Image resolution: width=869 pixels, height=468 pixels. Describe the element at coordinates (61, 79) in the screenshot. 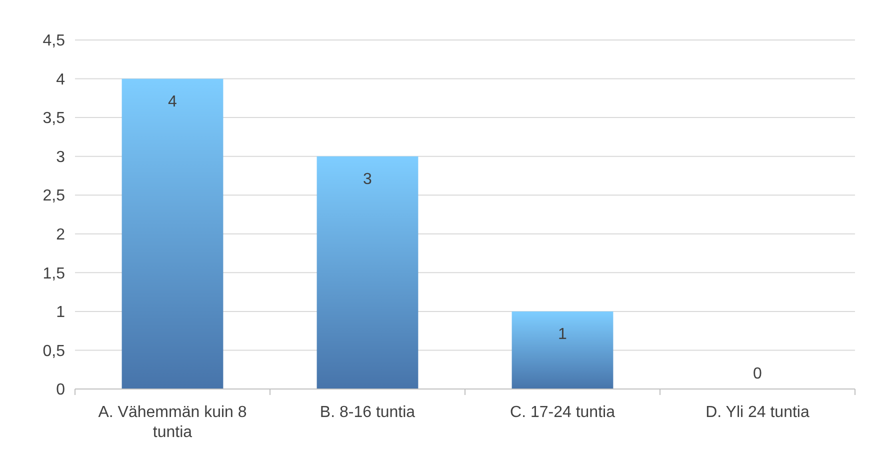

I see `y-tick-label: 4` at that location.